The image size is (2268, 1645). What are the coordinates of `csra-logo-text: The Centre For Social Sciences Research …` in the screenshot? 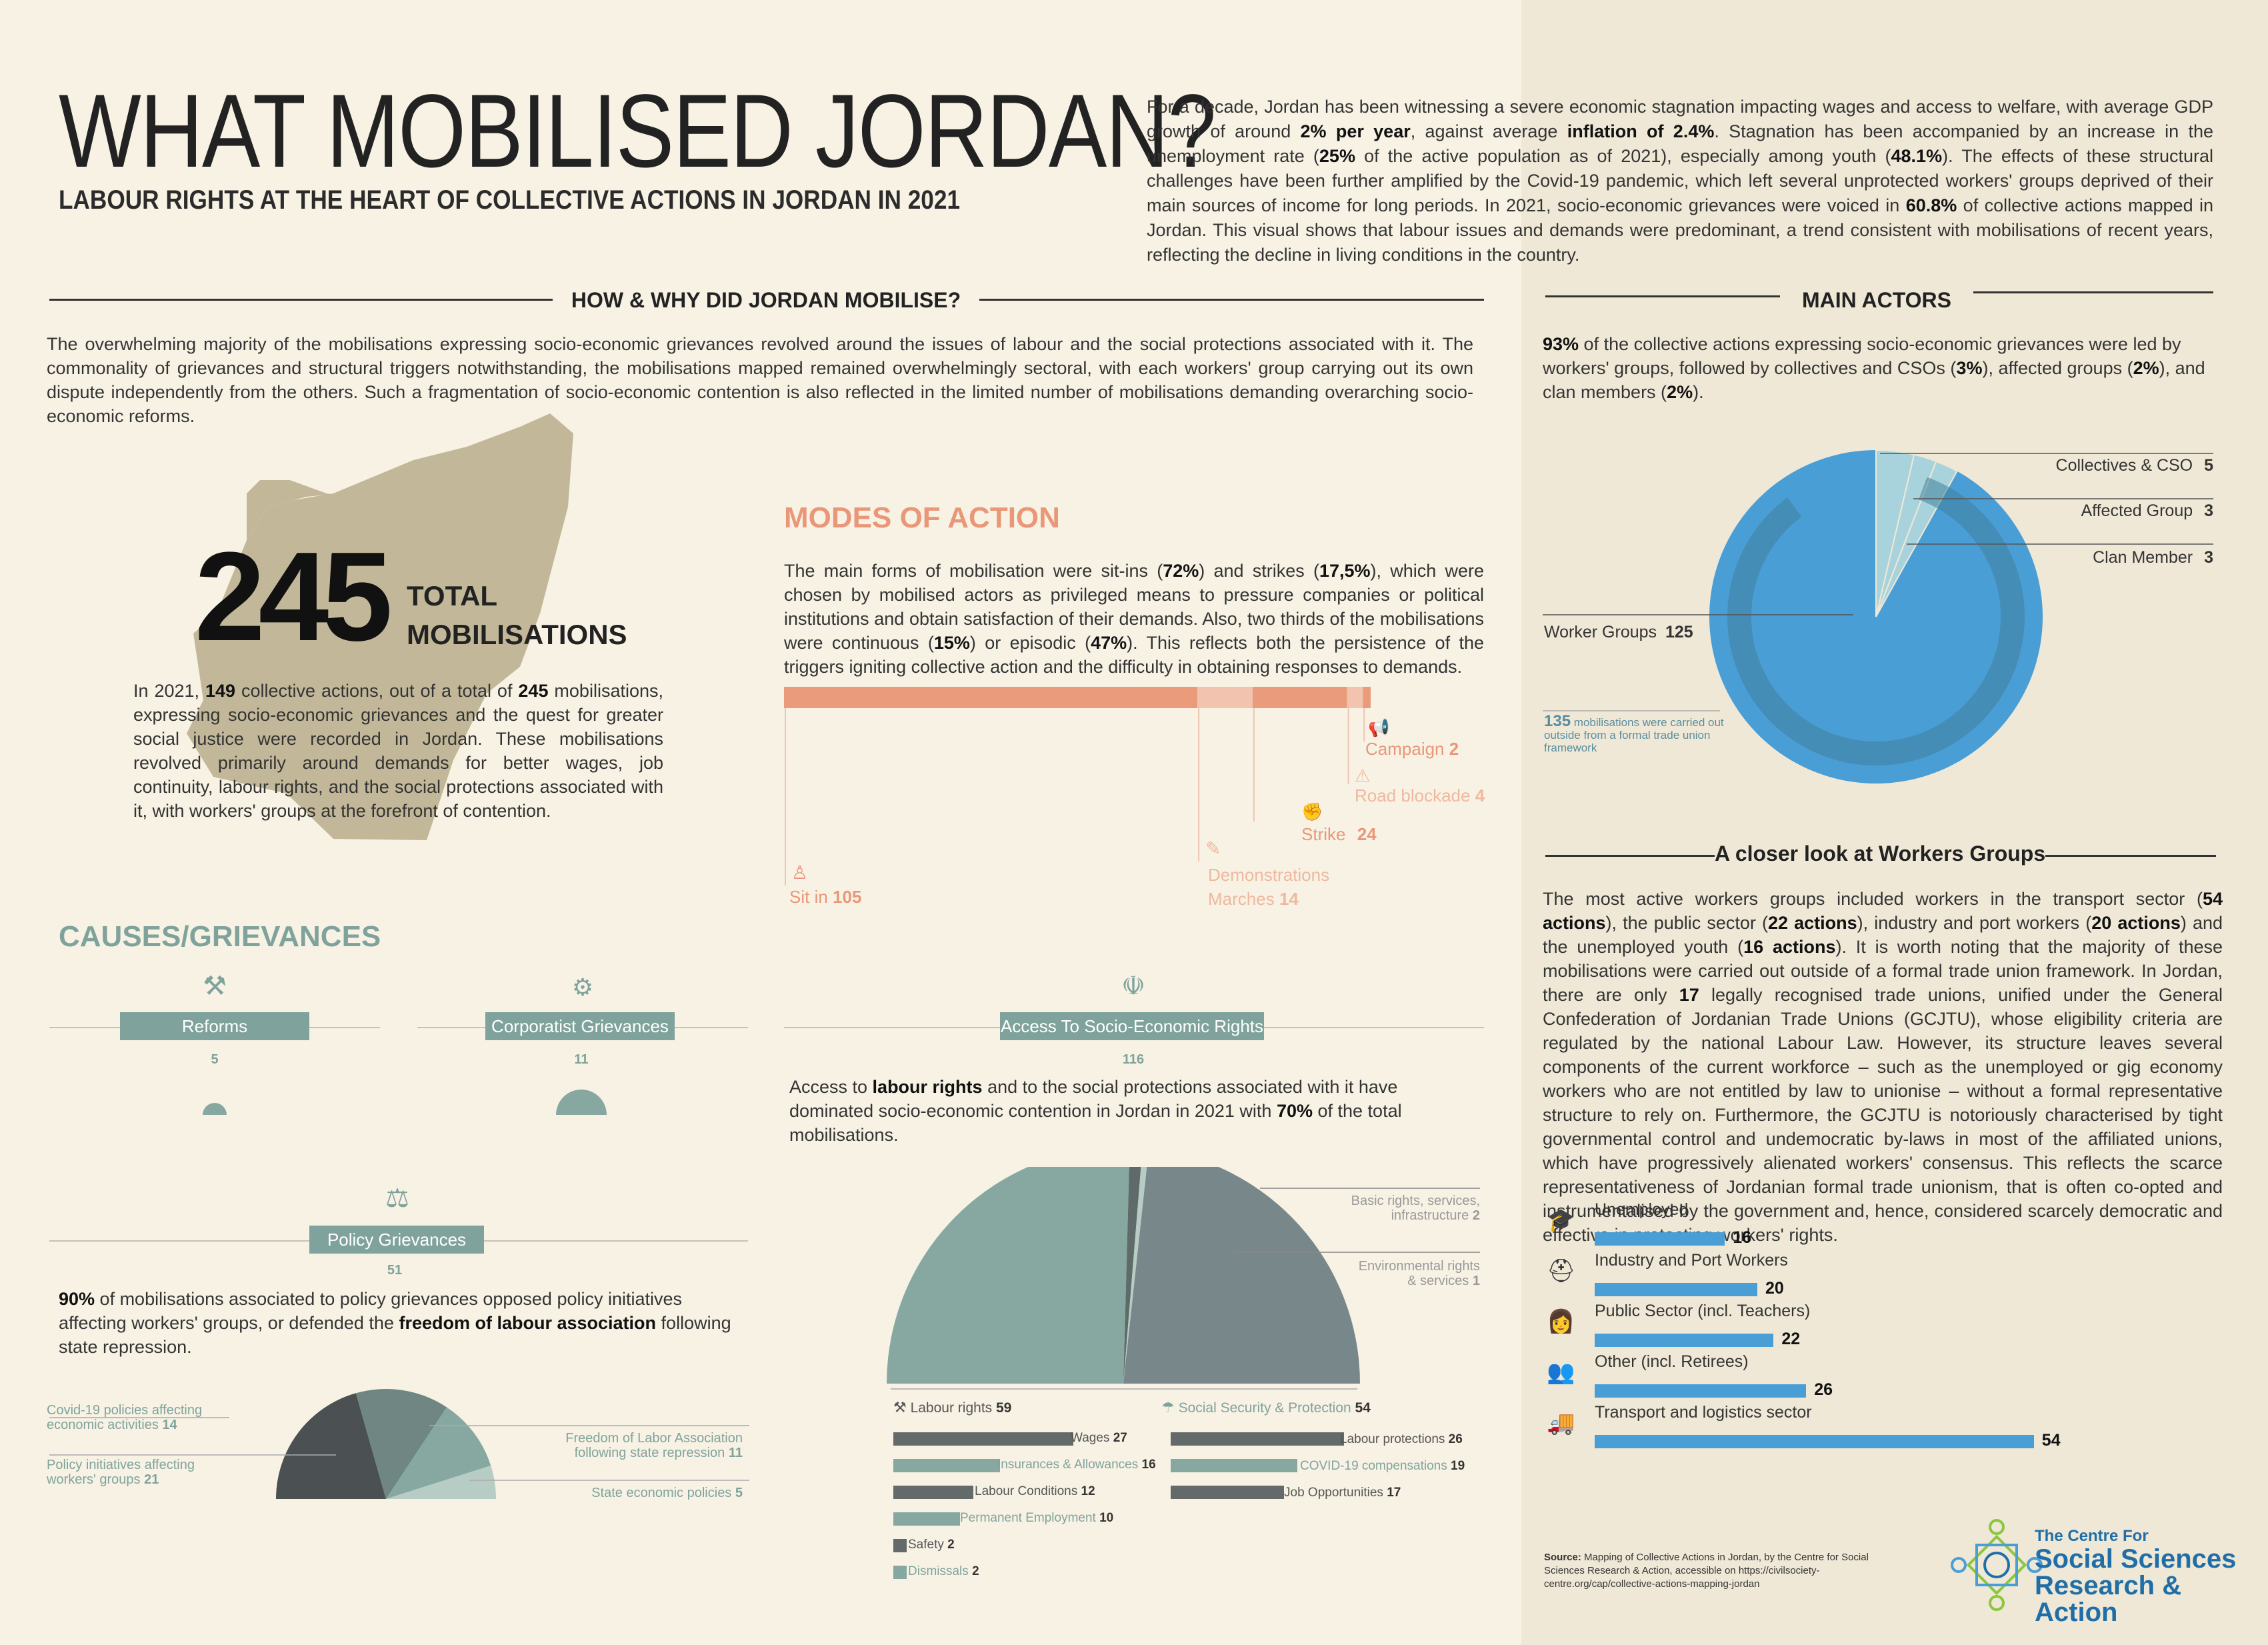 It's located at (2136, 1577).